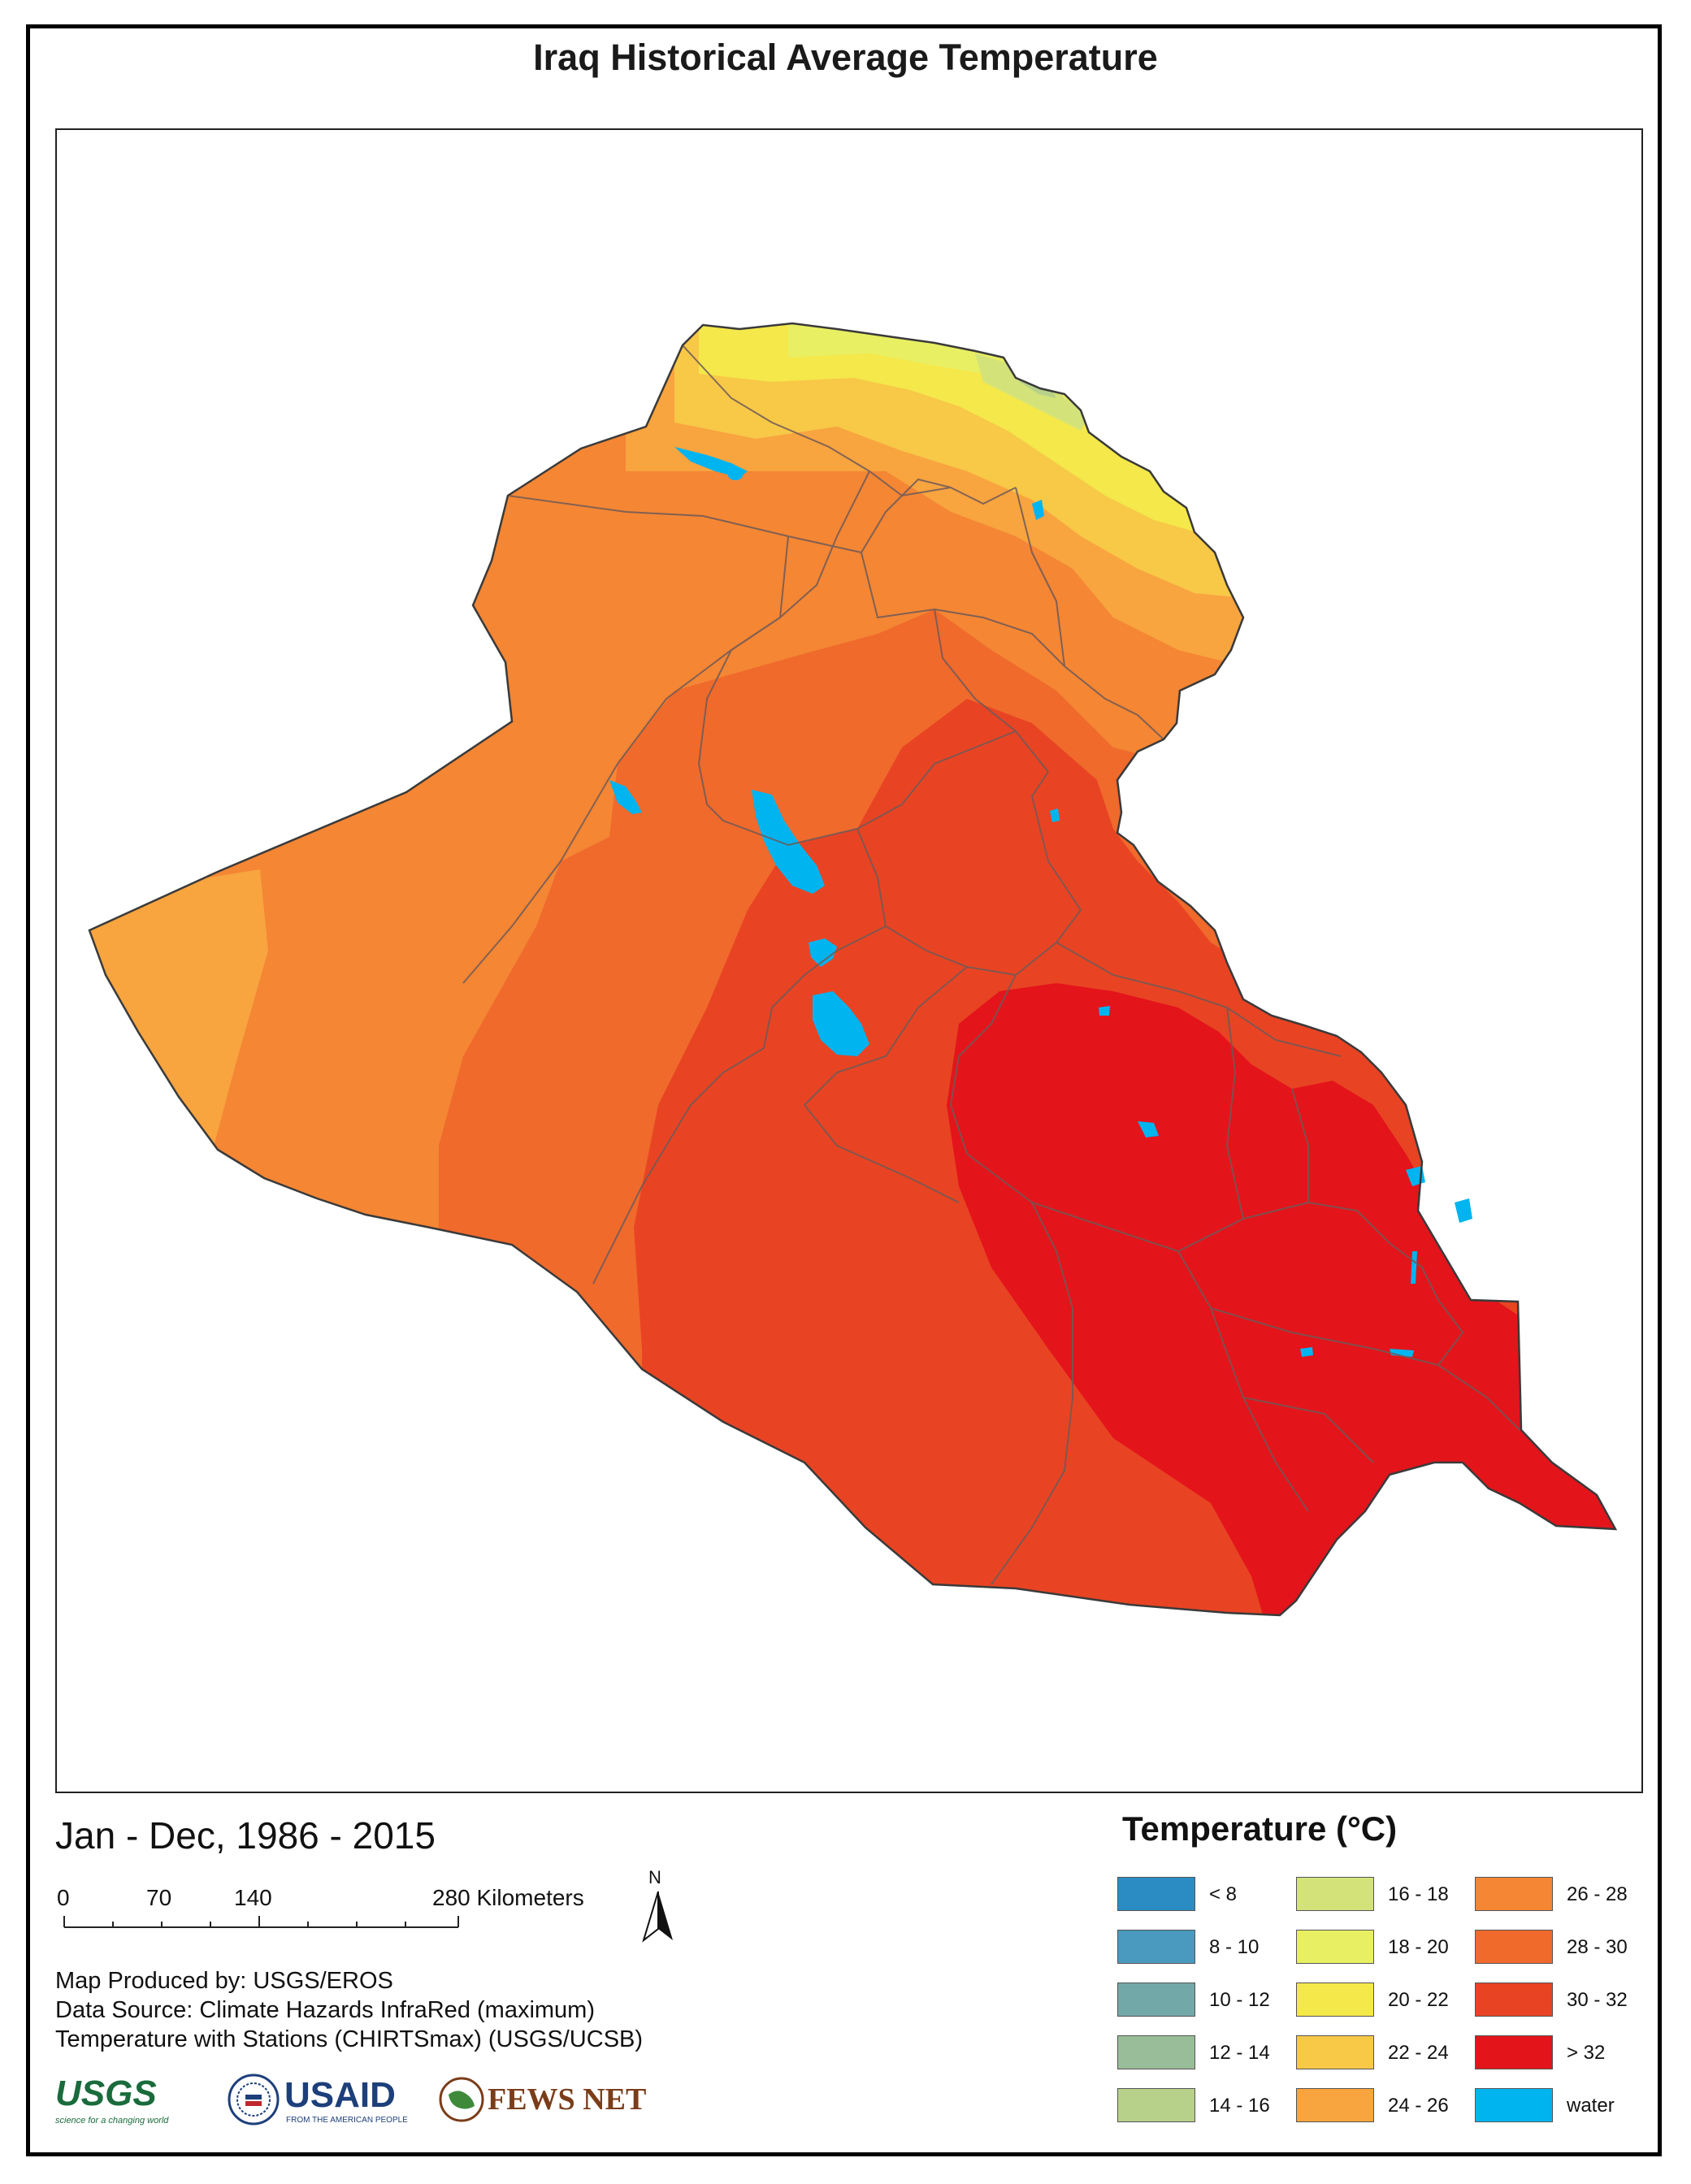 This screenshot has width=1691, height=2184. I want to click on lake-habbaniyah, so click(823, 952).